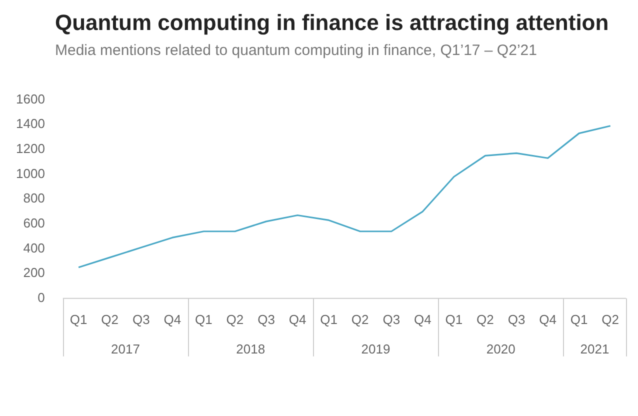 The width and height of the screenshot is (638, 416). Describe the element at coordinates (296, 50) in the screenshot. I see `chart-subtitle: Media mentions related to quantum computing in finance, Q1’17 – Q2’21` at that location.